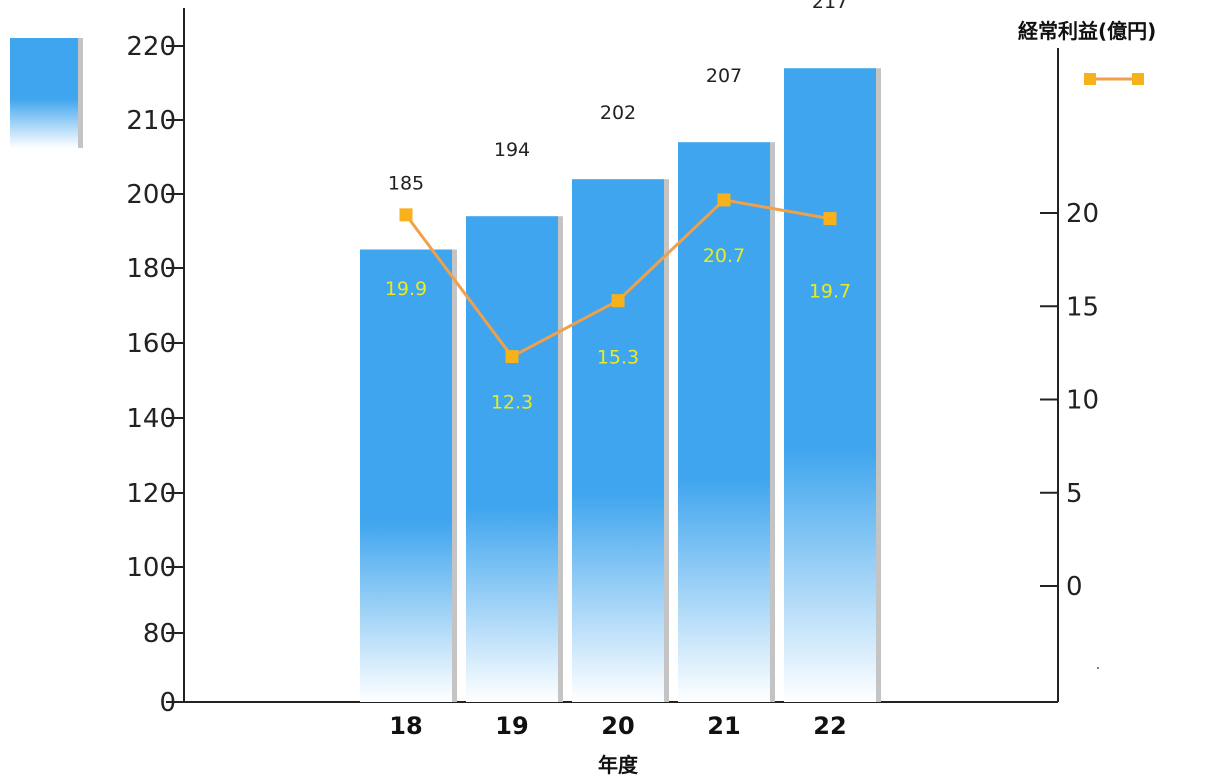 Image resolution: width=1216 pixels, height=780 pixels. I want to click on left-tick-label: 160, so click(151, 344).